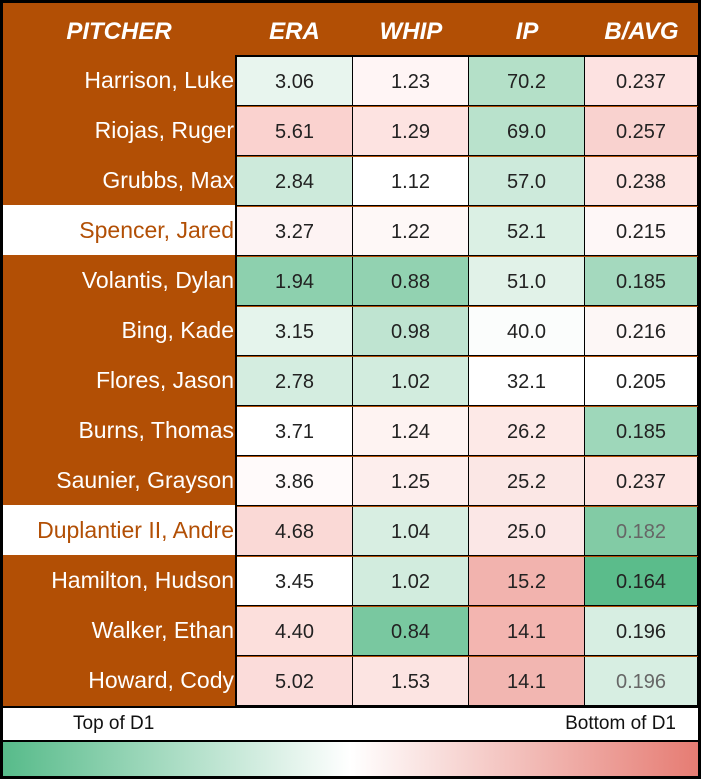  What do you see at coordinates (119, 530) in the screenshot?
I see `pitcher-name: Duplantier II, Andre` at bounding box center [119, 530].